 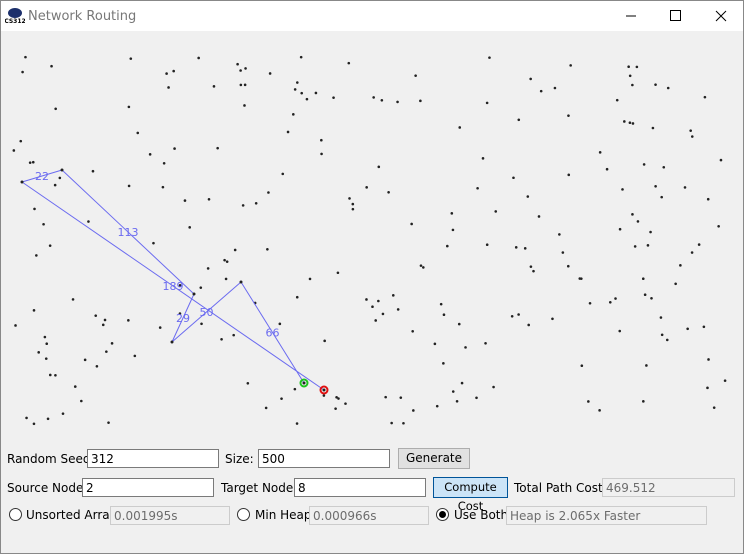 What do you see at coordinates (82, 16) in the screenshot?
I see `window-title: Network Routing` at bounding box center [82, 16].